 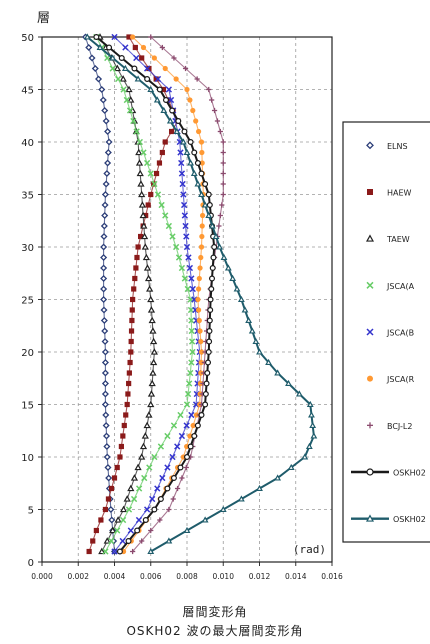 What do you see at coordinates (27, 458) in the screenshot?
I see `y-tick-label: 10` at bounding box center [27, 458].